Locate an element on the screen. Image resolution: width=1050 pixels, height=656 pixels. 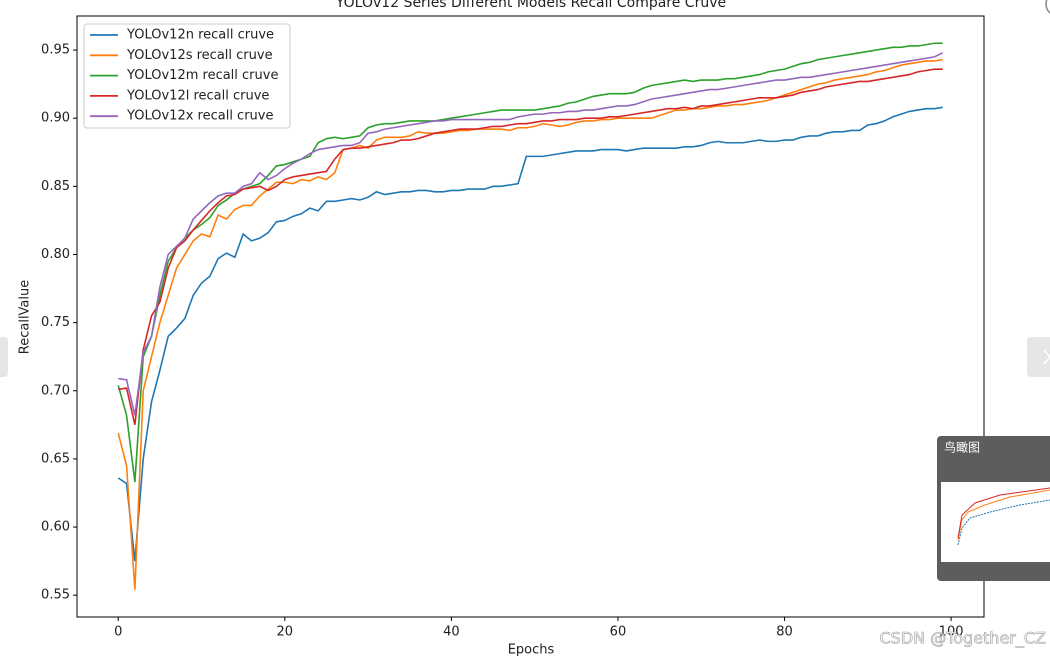
y-tick-label: 0.95 is located at coordinates (55, 50).